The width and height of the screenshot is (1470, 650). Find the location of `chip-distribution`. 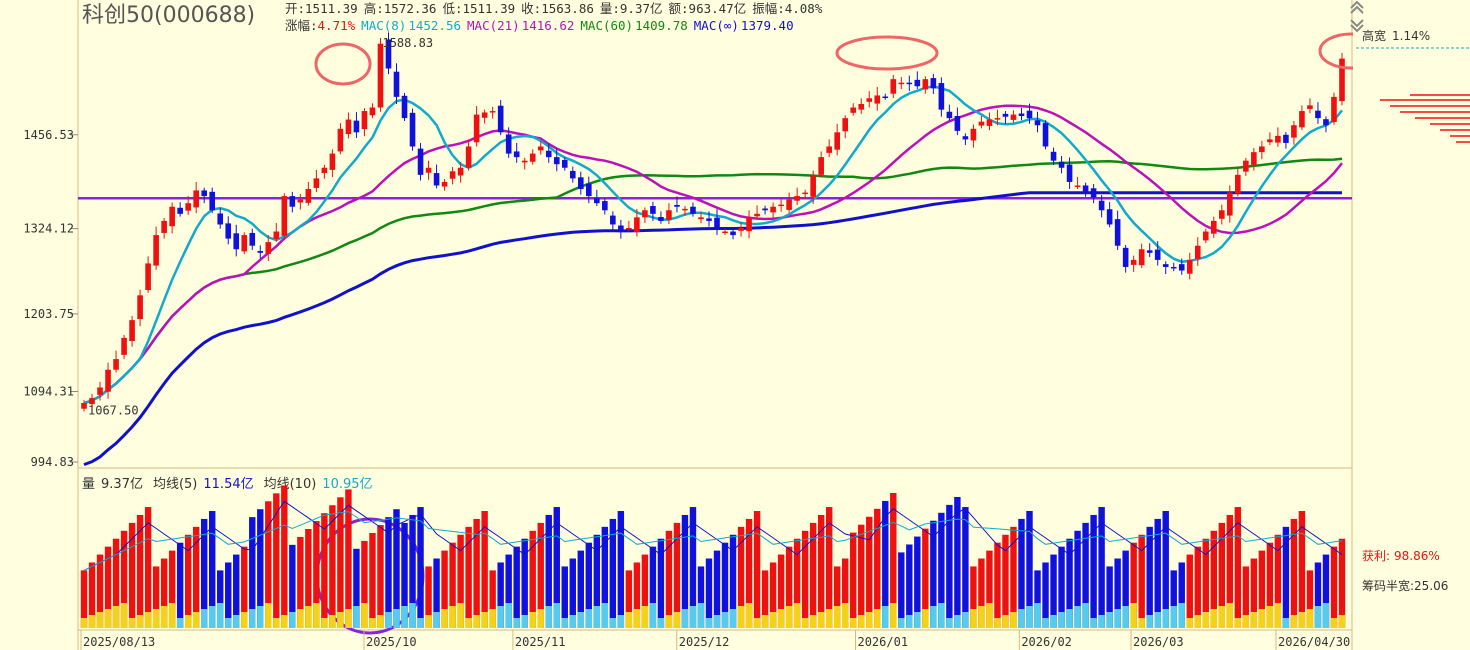

chip-distribution is located at coordinates (1425, 118).